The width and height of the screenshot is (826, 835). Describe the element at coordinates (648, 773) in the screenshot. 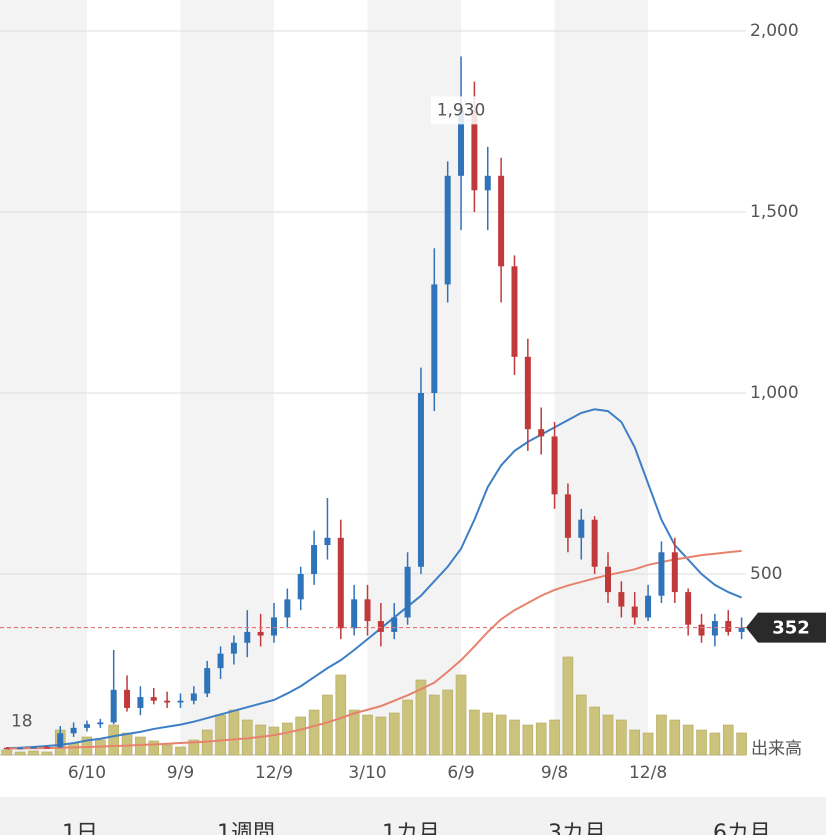

I see `x-tick-label: 12/8` at that location.